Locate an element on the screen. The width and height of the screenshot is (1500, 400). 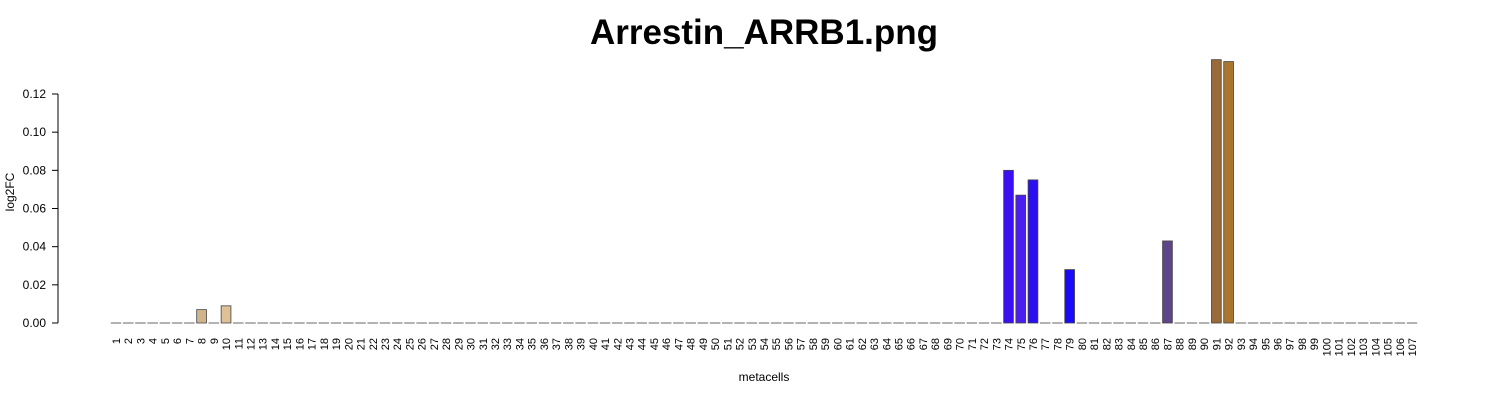
x-tick-label: 55 is located at coordinates (777, 344).